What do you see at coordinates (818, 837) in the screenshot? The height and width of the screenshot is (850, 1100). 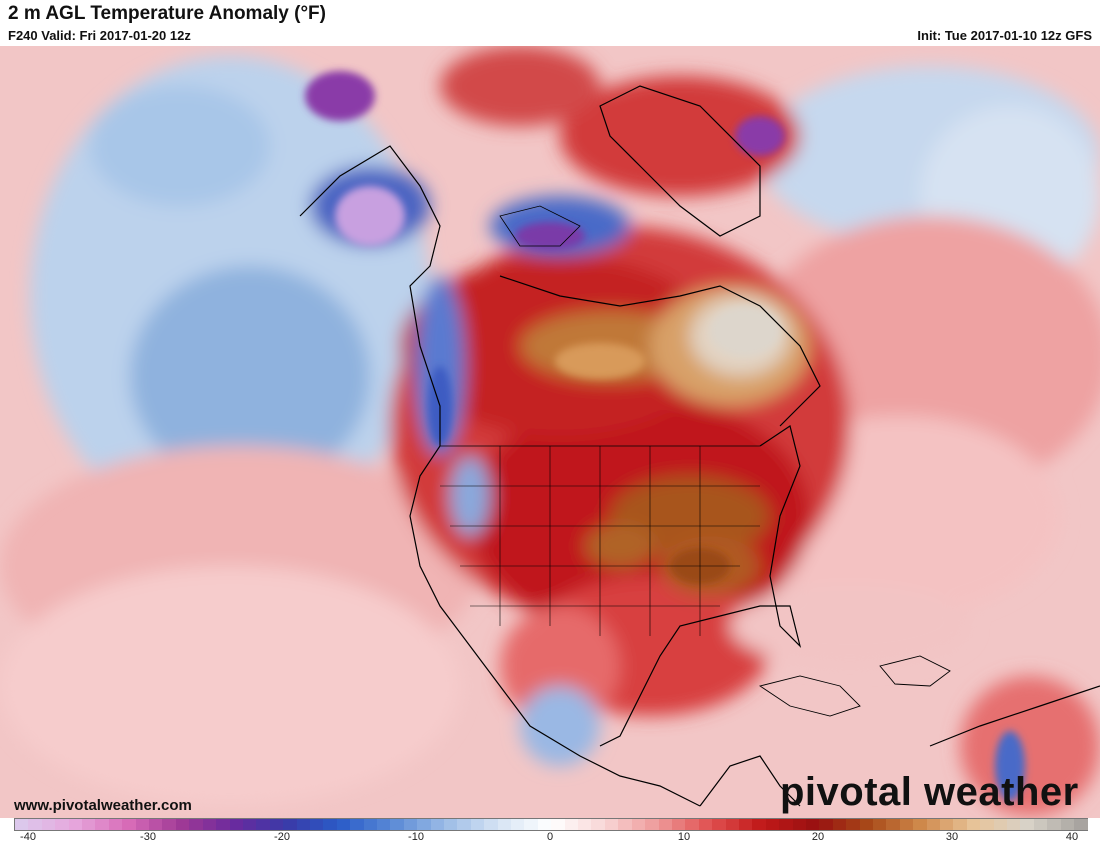 I see `colorbar-tick-label: 20` at bounding box center [818, 837].